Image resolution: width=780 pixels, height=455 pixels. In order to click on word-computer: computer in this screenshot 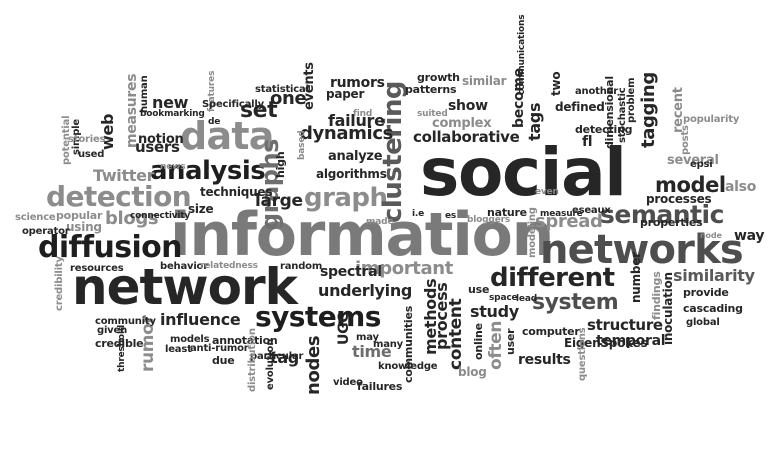, I will do `click(551, 331)`.